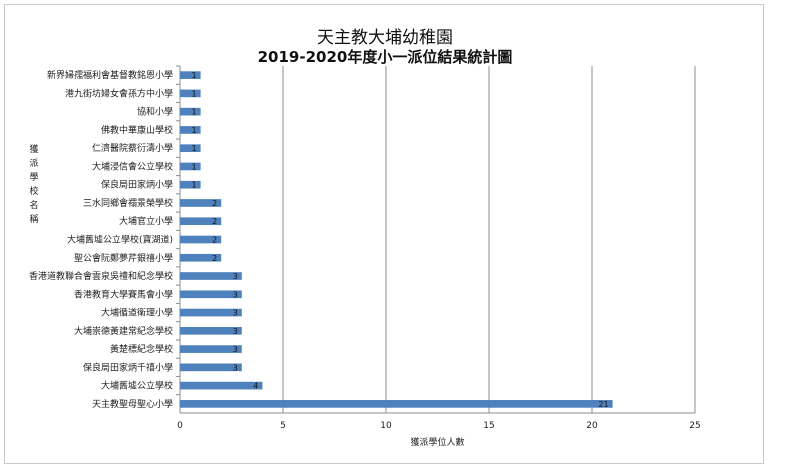  Describe the element at coordinates (123, 294) in the screenshot. I see `category-label: 香港教育大學賽馬會小學` at that location.